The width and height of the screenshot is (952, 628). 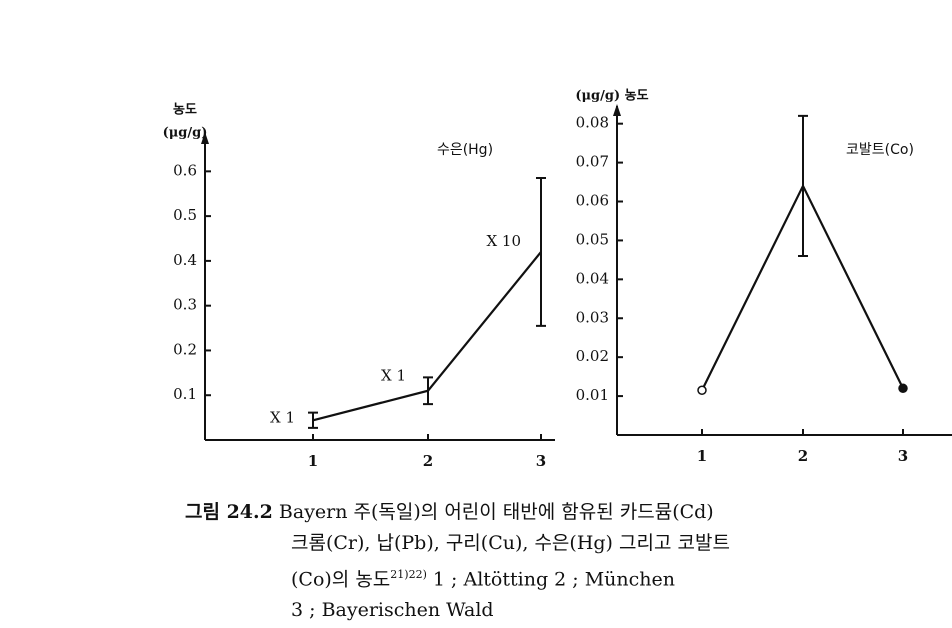 I want to click on reference: 21)22), so click(x=408, y=574).